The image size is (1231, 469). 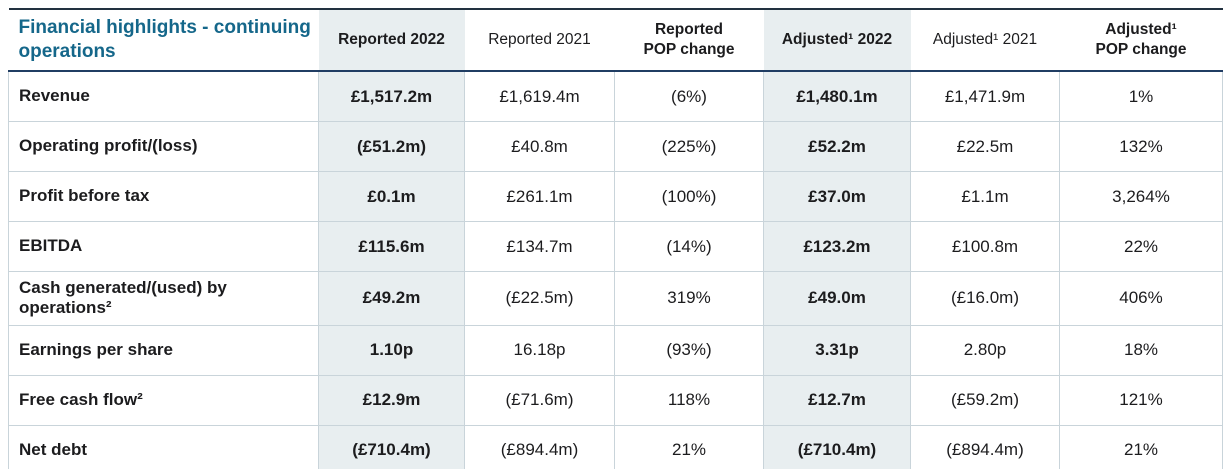 I want to click on value-cell: 1.10p, so click(x=391, y=350).